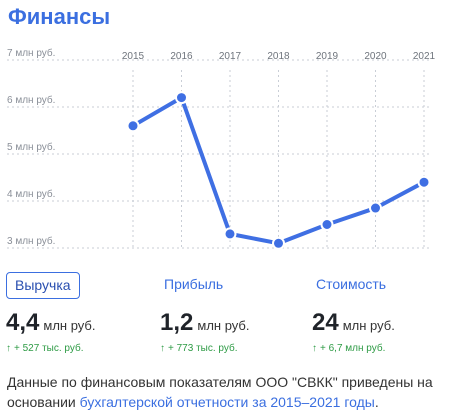  Describe the element at coordinates (376, 402) in the screenshot. I see `note-text-end: .` at that location.